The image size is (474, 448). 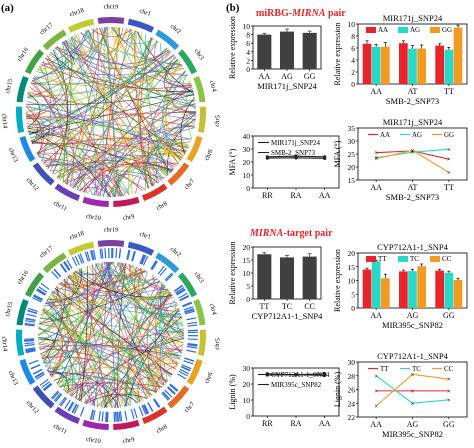 I want to click on x-tick-label: GG, so click(x=310, y=76).